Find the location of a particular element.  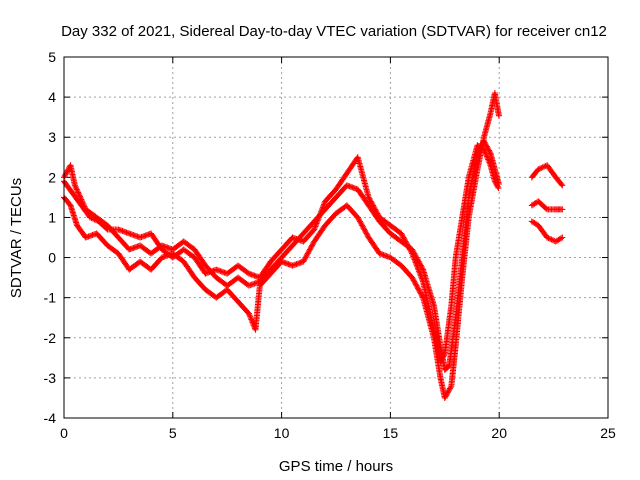

x-tick-label: 0 is located at coordinates (64, 433).